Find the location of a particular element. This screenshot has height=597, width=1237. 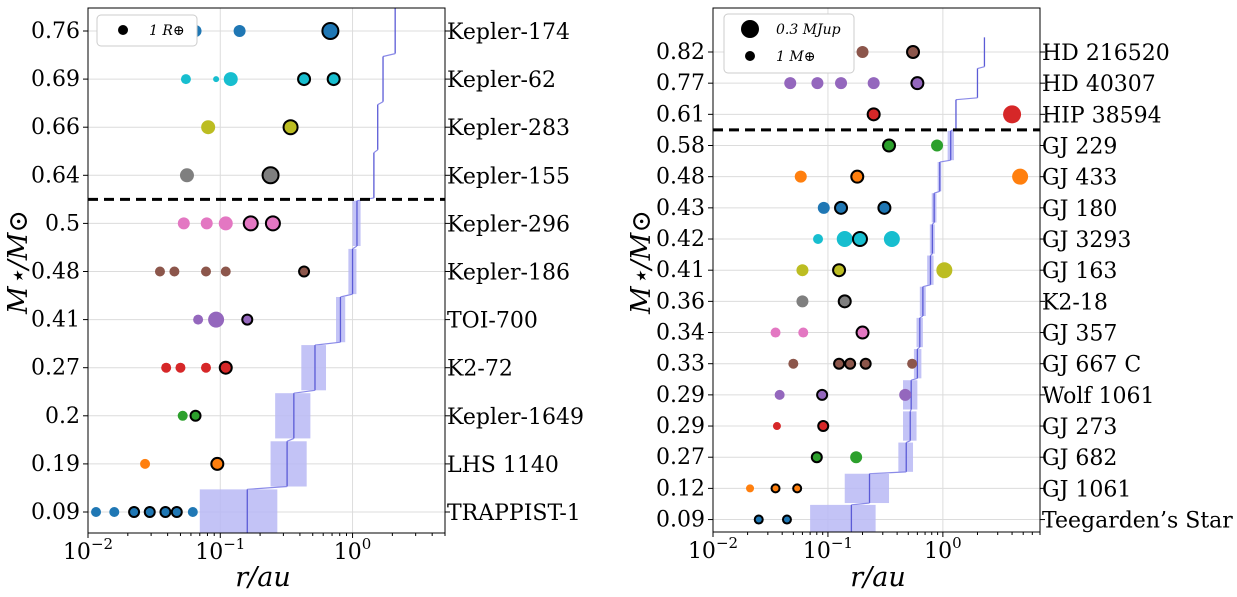

system-label-kepler-62: Kepler-62 is located at coordinates (501, 80).